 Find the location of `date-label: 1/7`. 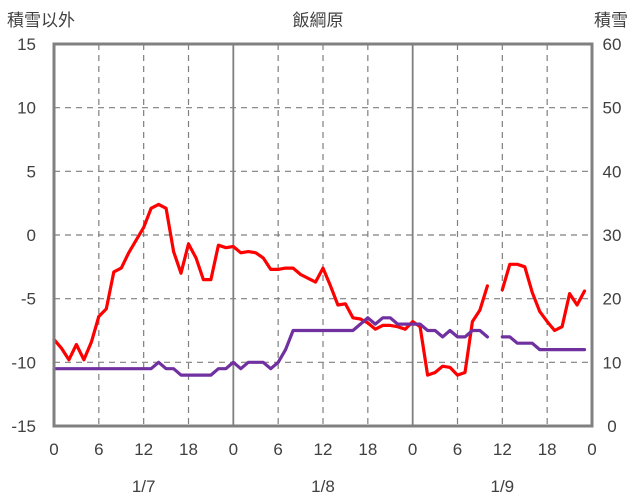

date-label: 1/7 is located at coordinates (144, 486).